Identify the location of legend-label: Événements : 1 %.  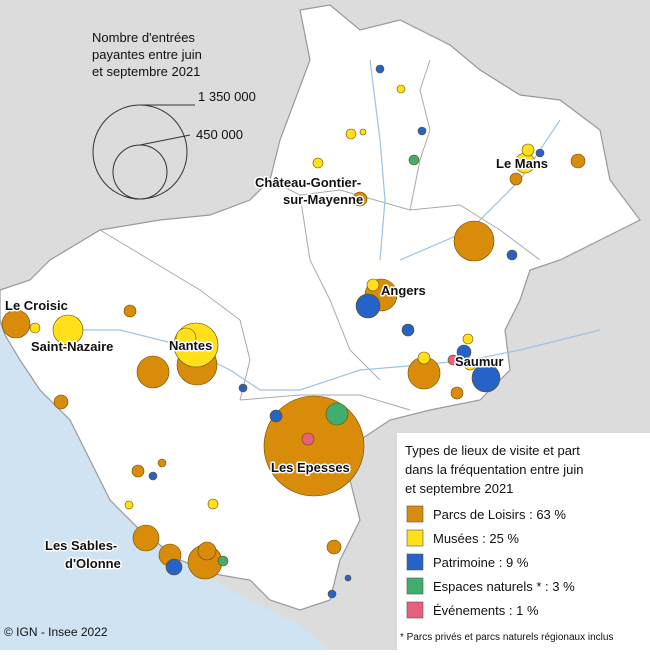
(486, 610).